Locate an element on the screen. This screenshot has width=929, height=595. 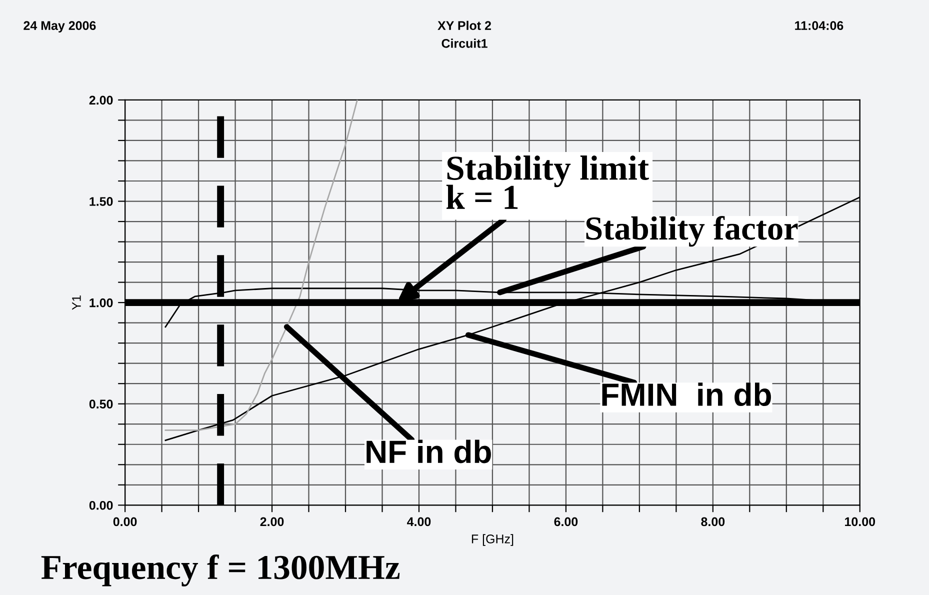
x-tick-label: 2.00 is located at coordinates (272, 521).